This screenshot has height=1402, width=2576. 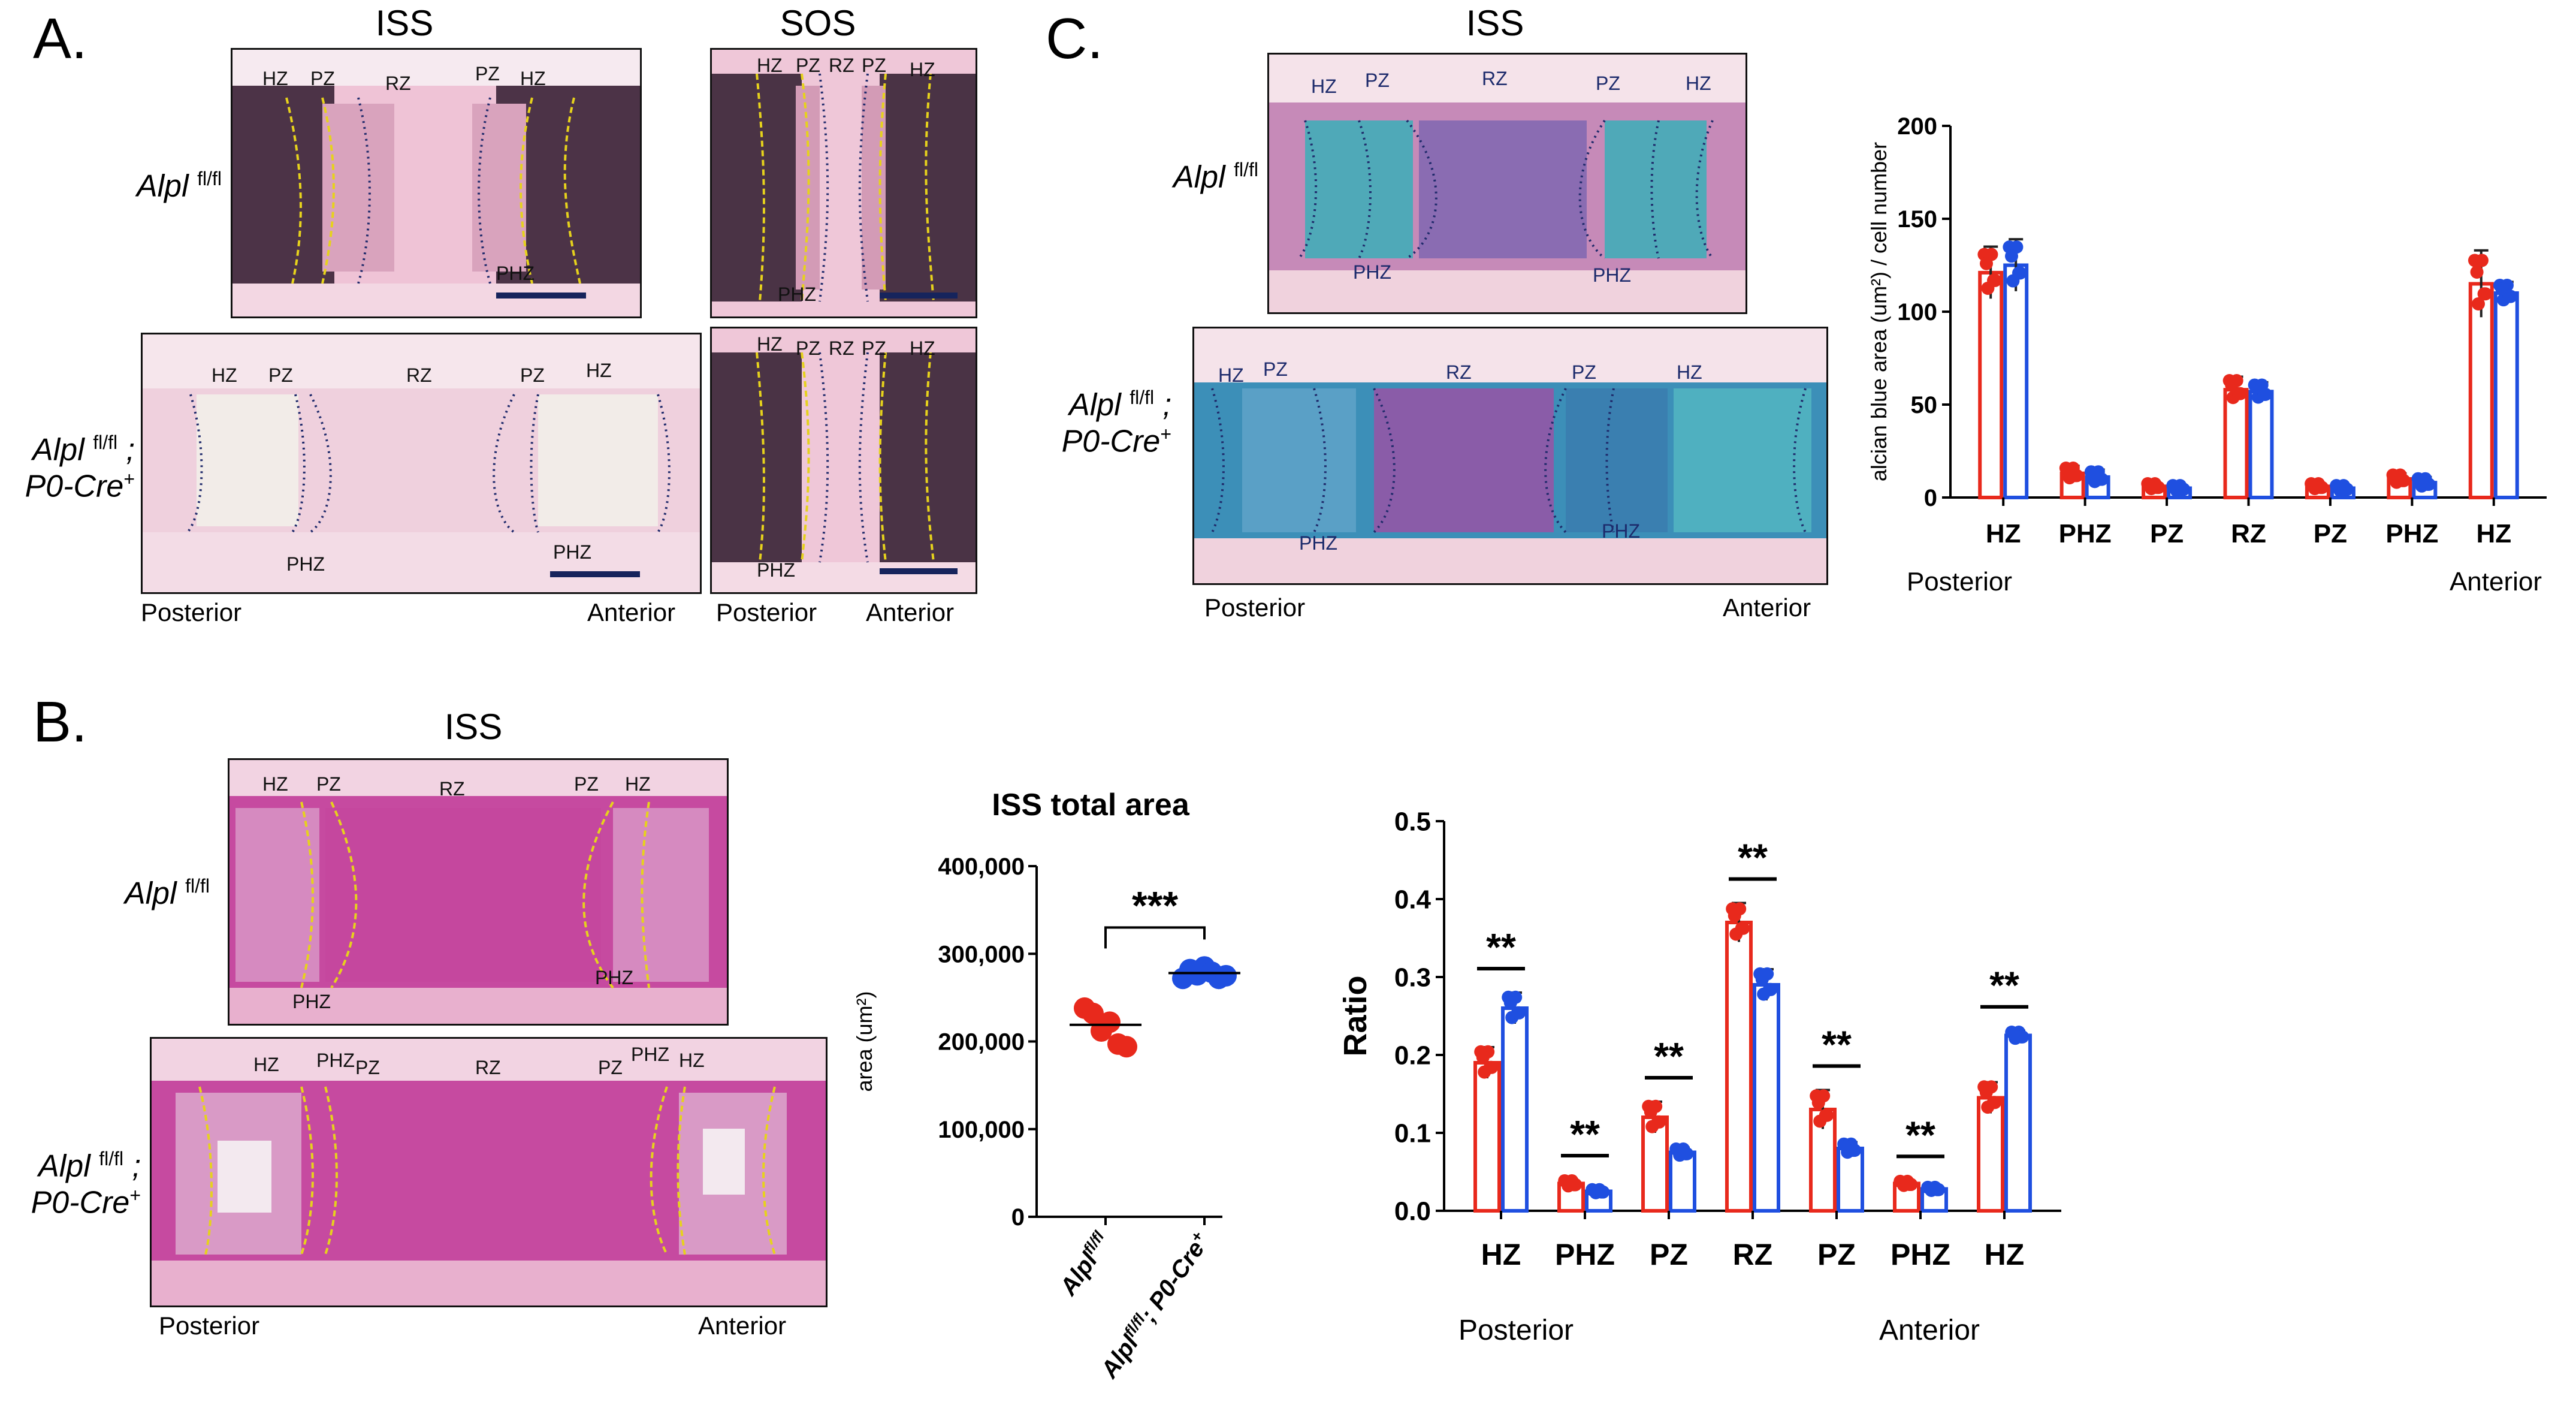 What do you see at coordinates (1917, 312) in the screenshot?
I see `y-tick-label: 100` at bounding box center [1917, 312].